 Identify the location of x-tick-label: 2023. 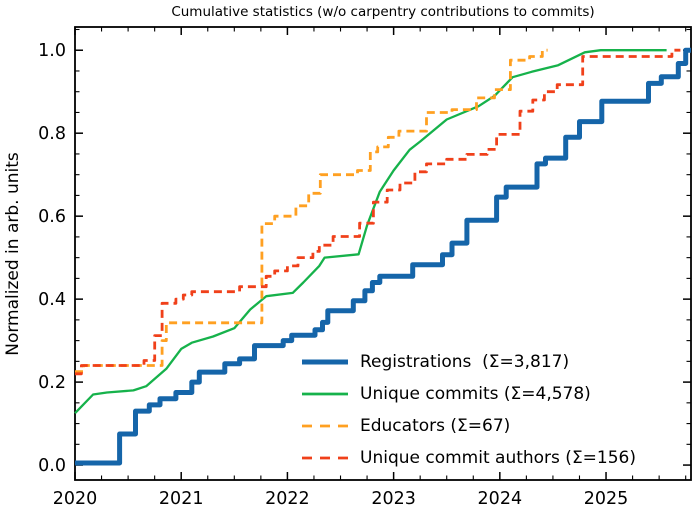
(393, 499).